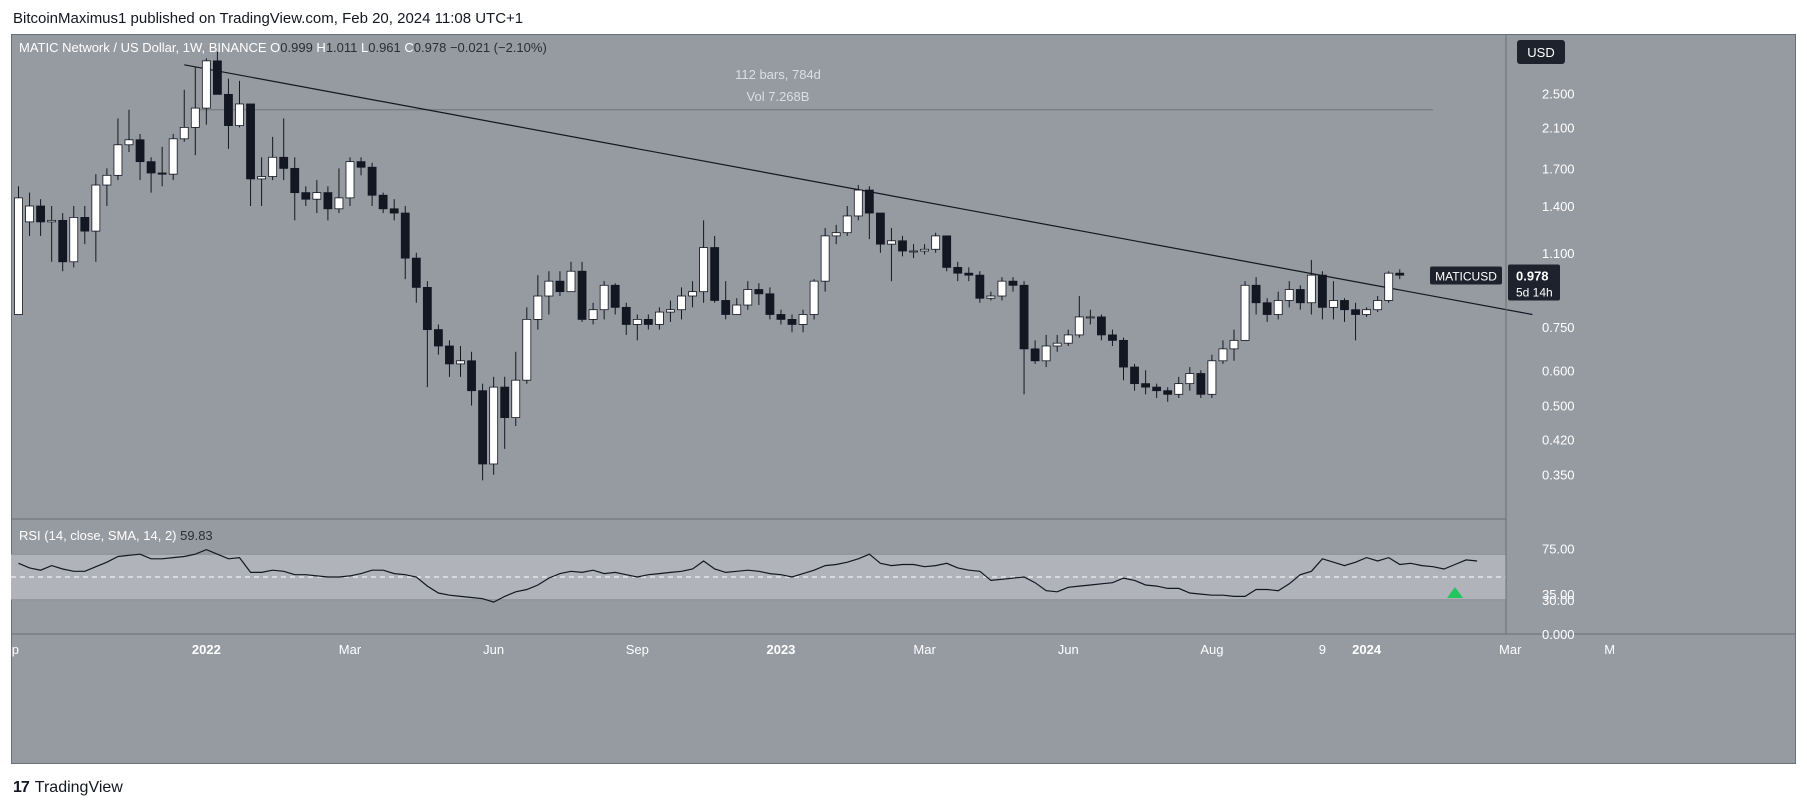 This screenshot has height=809, width=1807. I want to click on price-tick-label: 0.350, so click(1558, 475).